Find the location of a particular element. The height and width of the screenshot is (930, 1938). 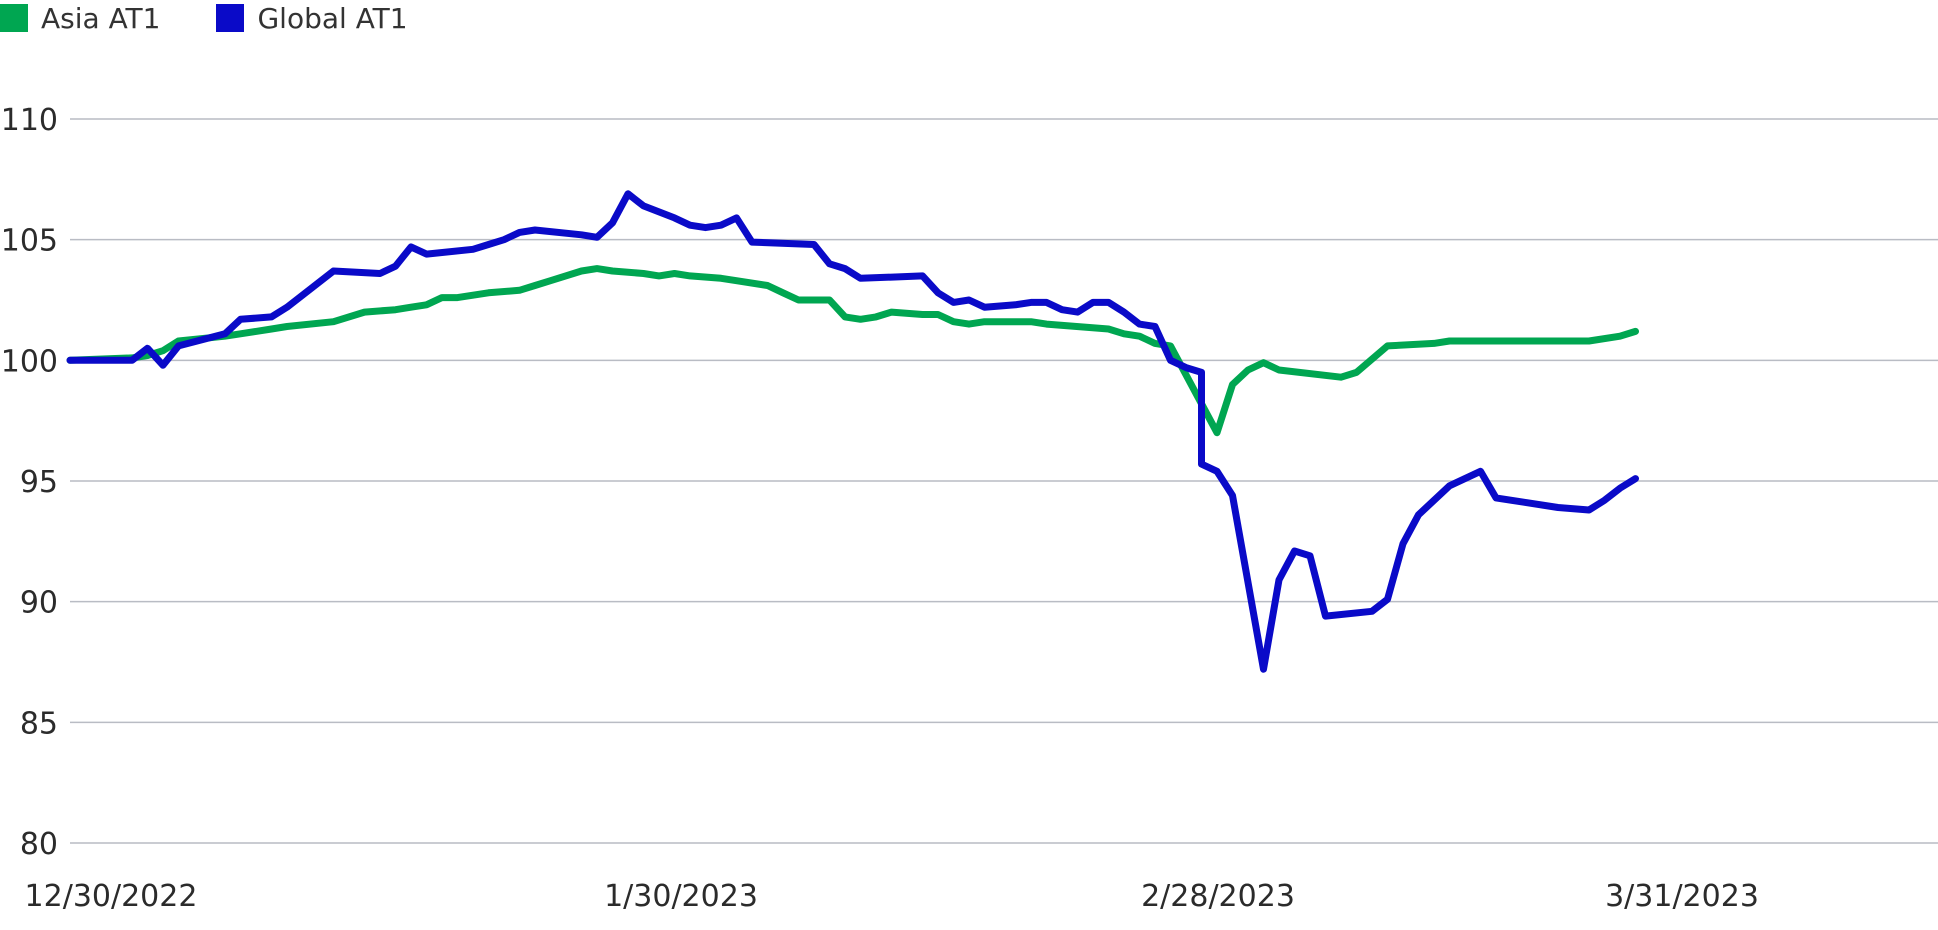

x-tick-label: 12/30/2022 is located at coordinates (111, 896).